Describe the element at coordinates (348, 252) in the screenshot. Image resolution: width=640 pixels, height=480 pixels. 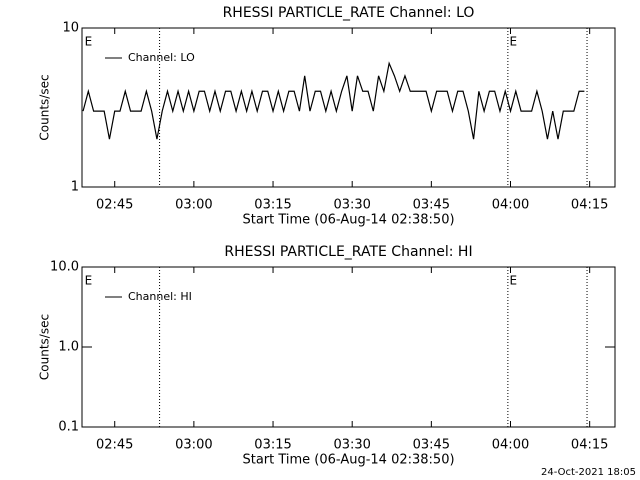
I see `chart-title: RHESSI PARTICLE_RATE Channel: HI` at that location.